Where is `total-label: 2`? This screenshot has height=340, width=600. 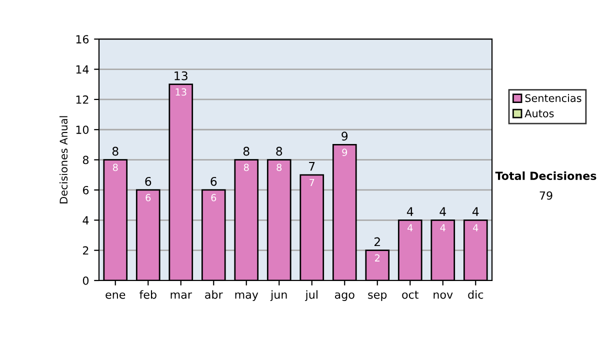
total-label: 2 is located at coordinates (377, 241).